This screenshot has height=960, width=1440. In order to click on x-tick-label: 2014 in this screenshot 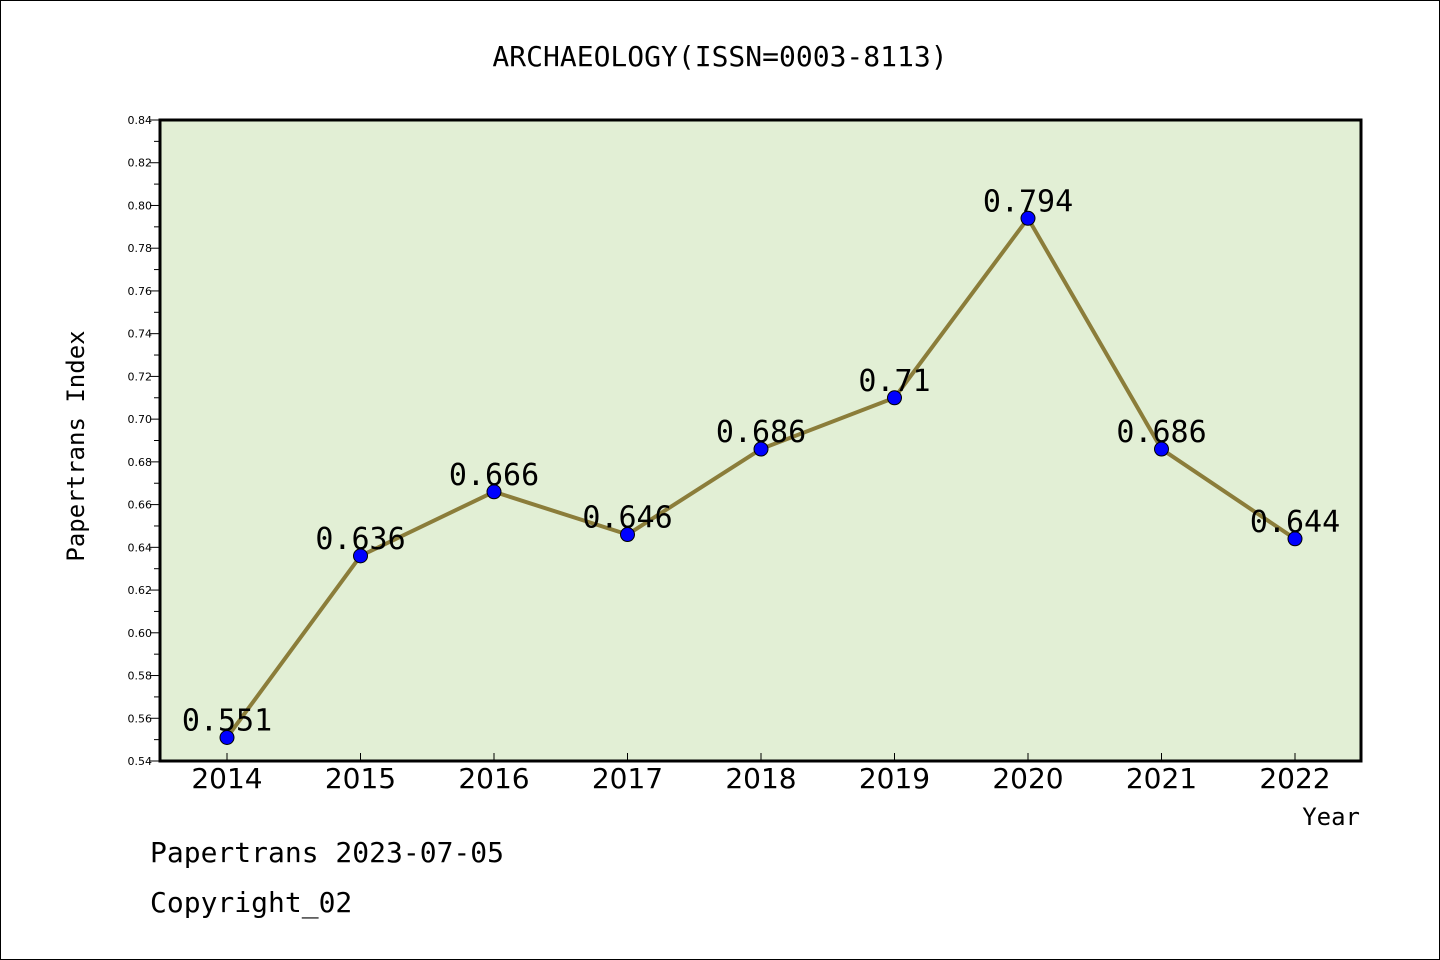, I will do `click(226, 778)`.